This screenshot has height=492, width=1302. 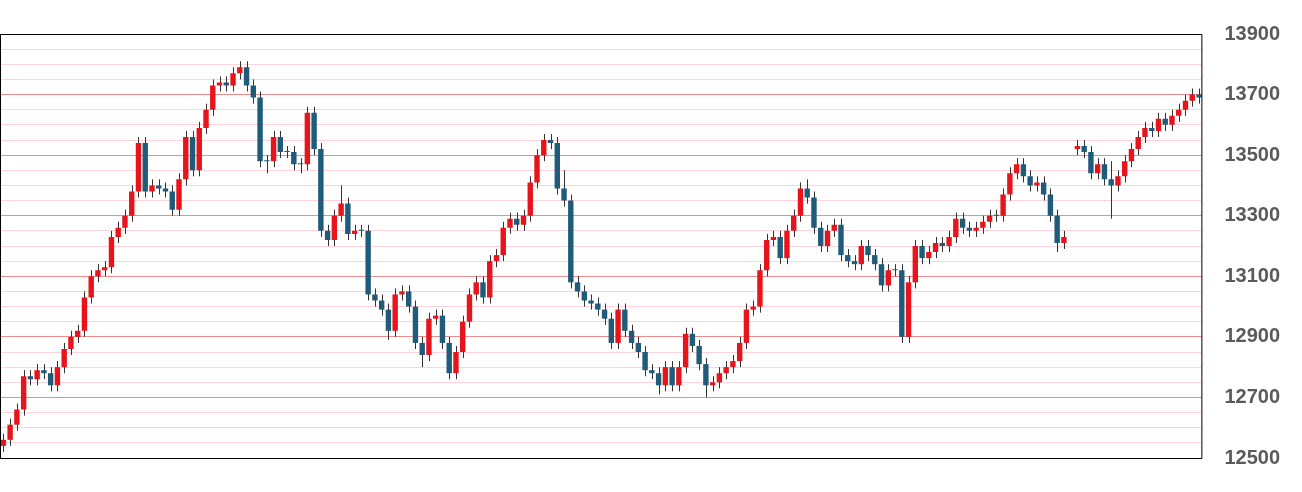 What do you see at coordinates (1252, 395) in the screenshot?
I see `y-tick-label: 12700` at bounding box center [1252, 395].